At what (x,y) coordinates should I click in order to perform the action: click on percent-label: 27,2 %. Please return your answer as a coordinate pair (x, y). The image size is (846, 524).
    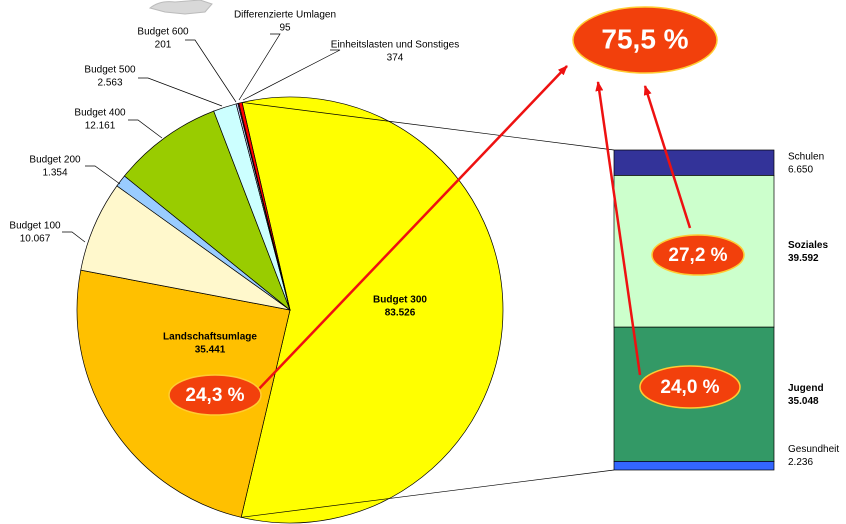
    Looking at the image, I should click on (697, 255).